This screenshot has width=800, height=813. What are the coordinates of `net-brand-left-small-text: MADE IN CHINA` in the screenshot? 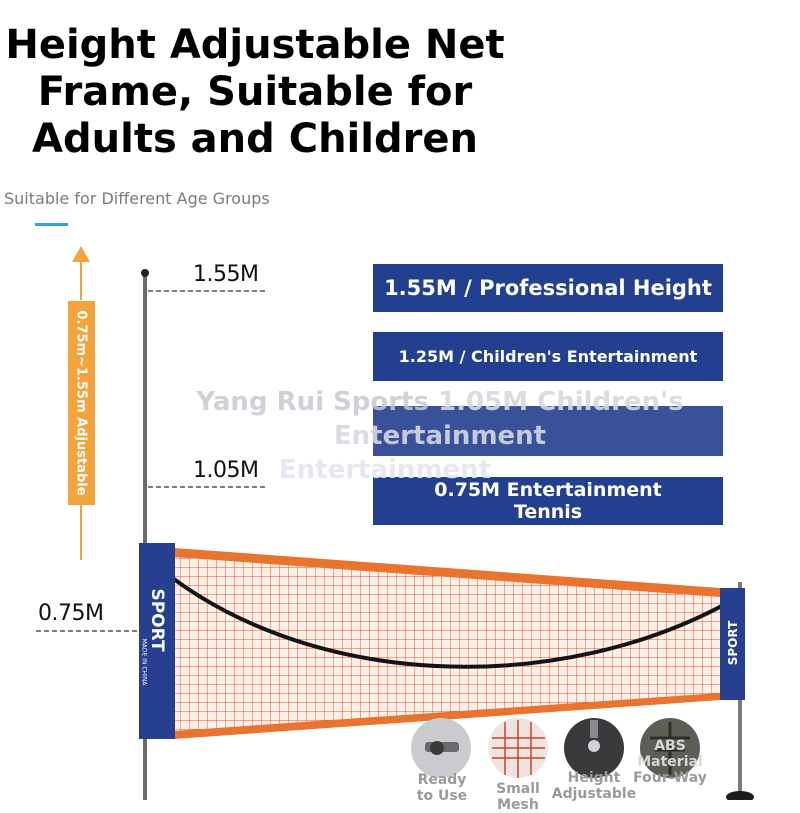 It's located at (144, 662).